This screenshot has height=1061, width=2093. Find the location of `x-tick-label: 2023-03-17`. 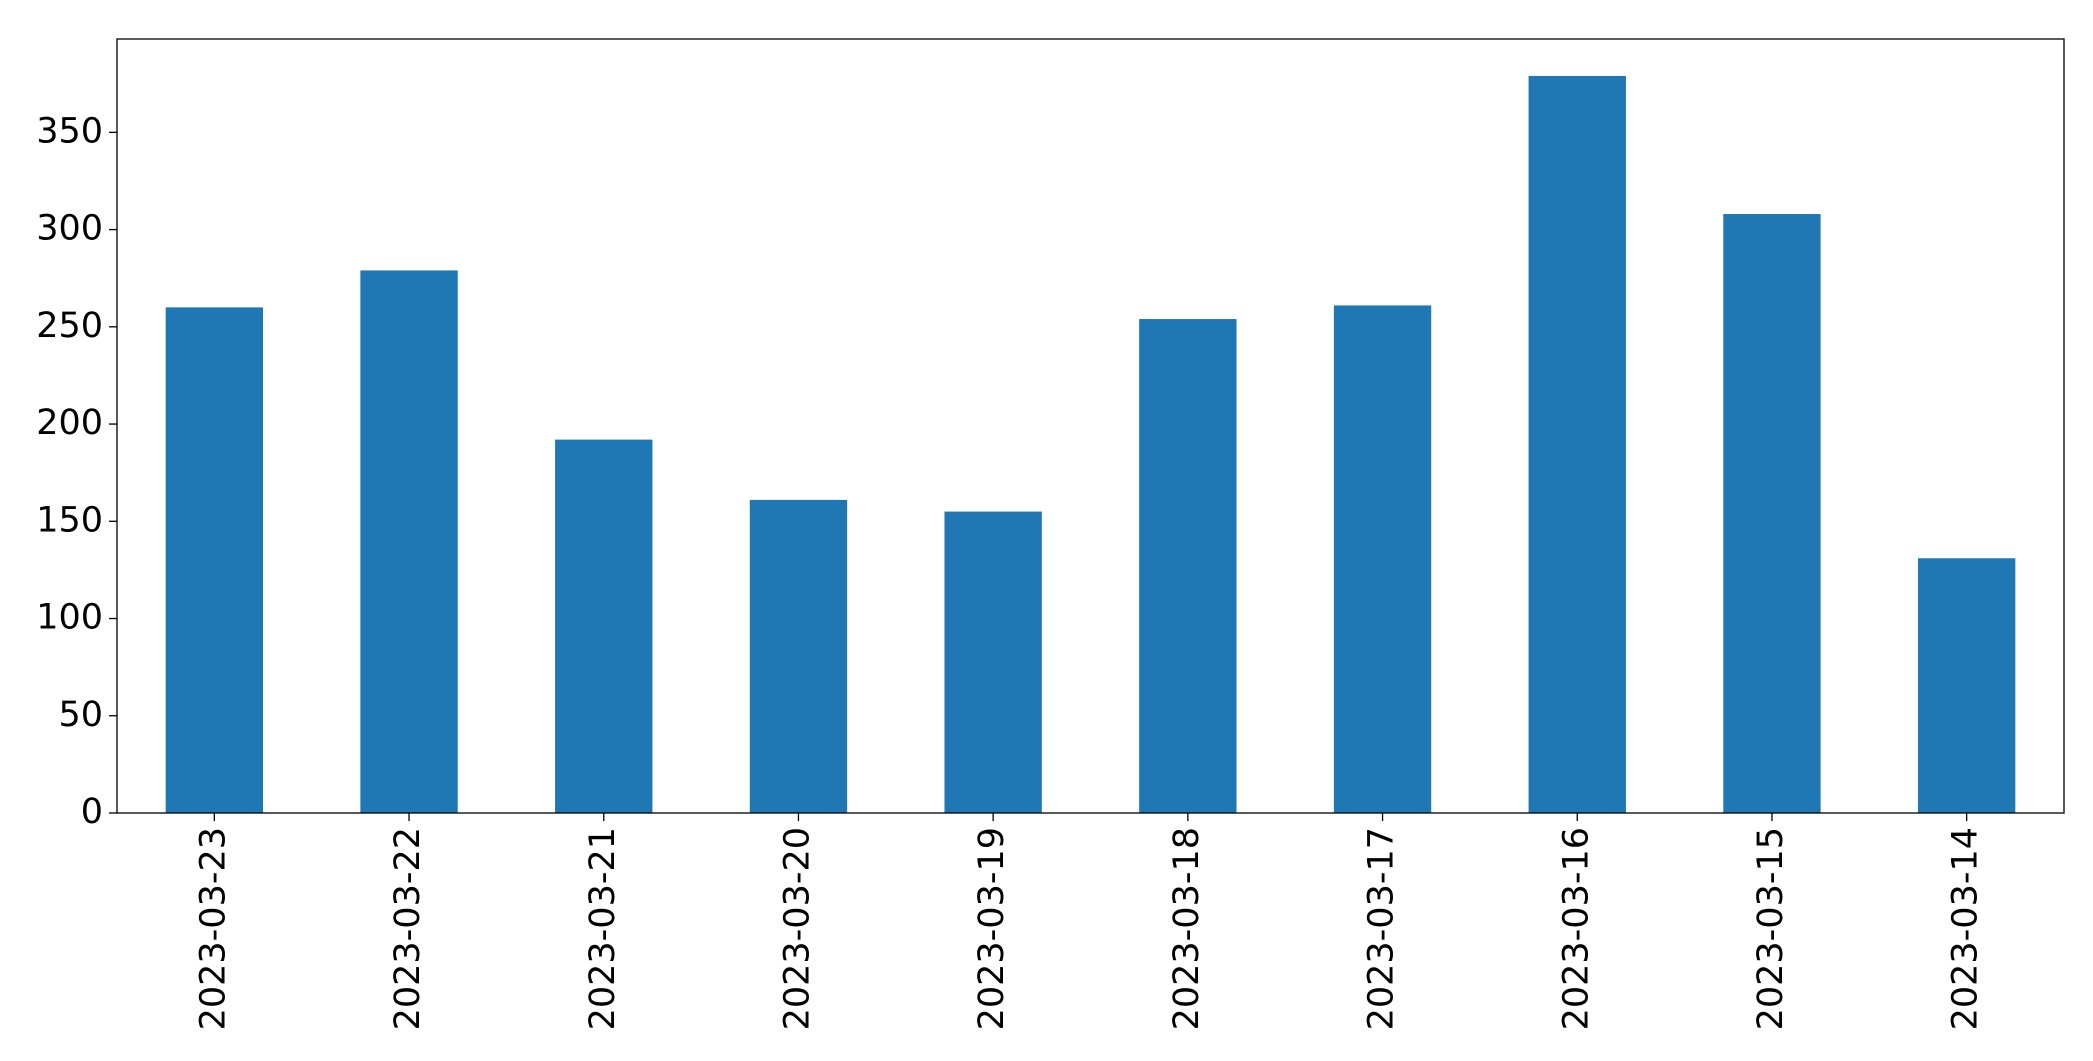

x-tick-label: 2023-03-17 is located at coordinates (1382, 928).